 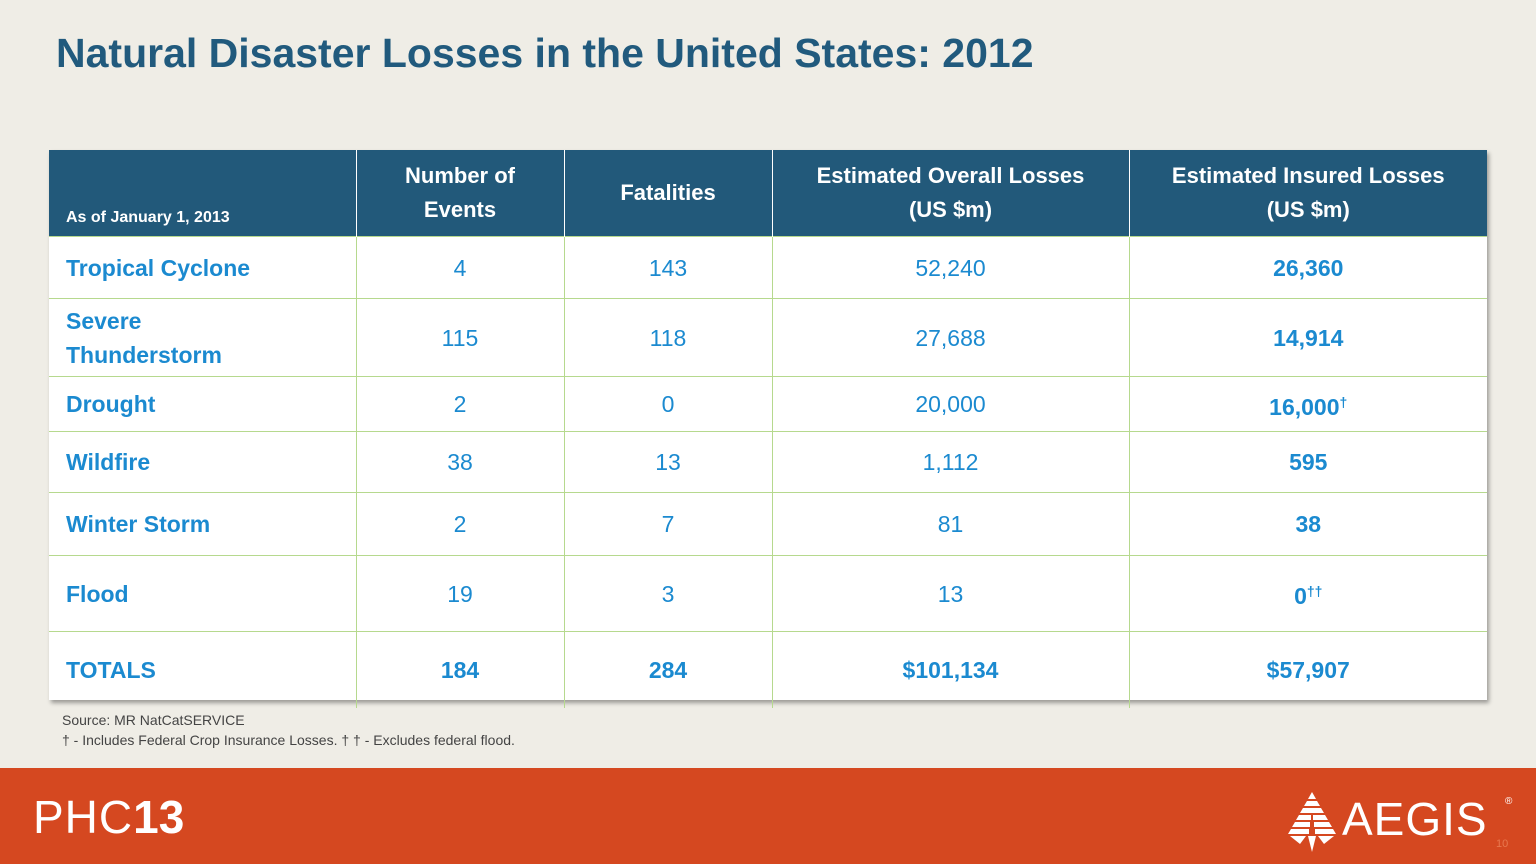 What do you see at coordinates (1343, 401) in the screenshot?
I see `footnote-mark: †` at bounding box center [1343, 401].